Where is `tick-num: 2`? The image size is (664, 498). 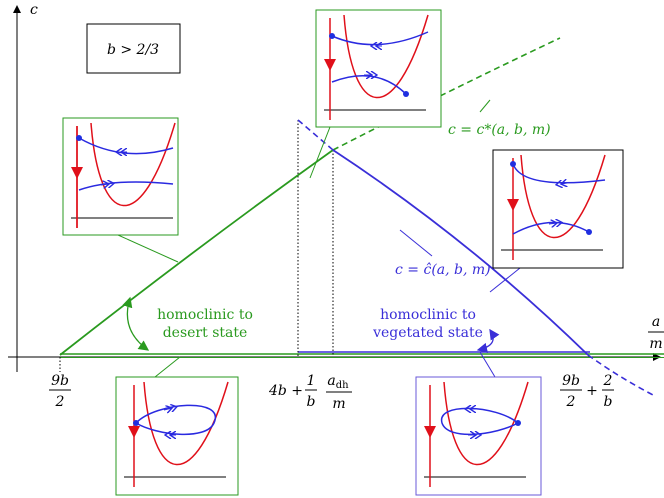
tick-num: 2 is located at coordinates (608, 381).